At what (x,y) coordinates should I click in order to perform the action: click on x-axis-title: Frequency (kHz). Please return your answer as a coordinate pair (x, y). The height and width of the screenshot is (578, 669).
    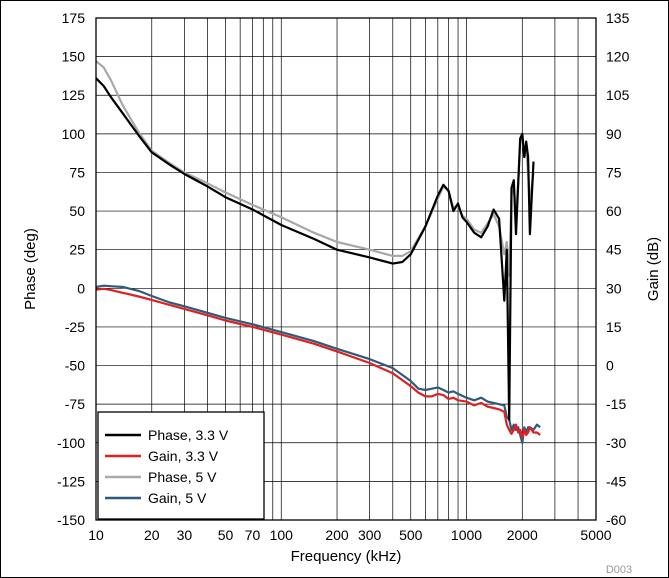
    Looking at the image, I should click on (346, 556).